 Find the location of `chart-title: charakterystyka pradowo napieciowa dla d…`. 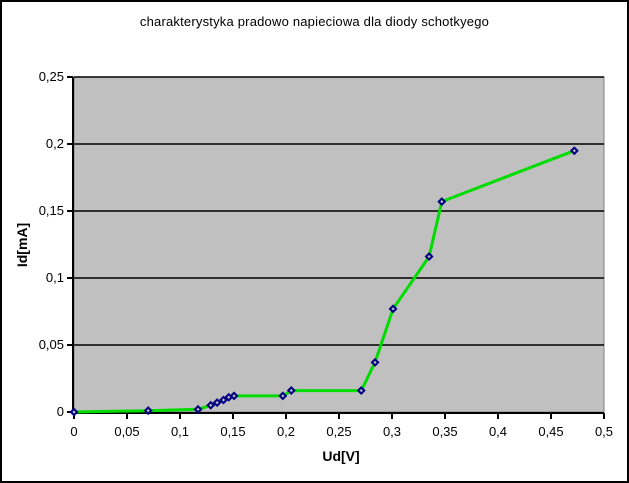

chart-title: charakterystyka pradowo napieciowa dla d… is located at coordinates (314, 21).